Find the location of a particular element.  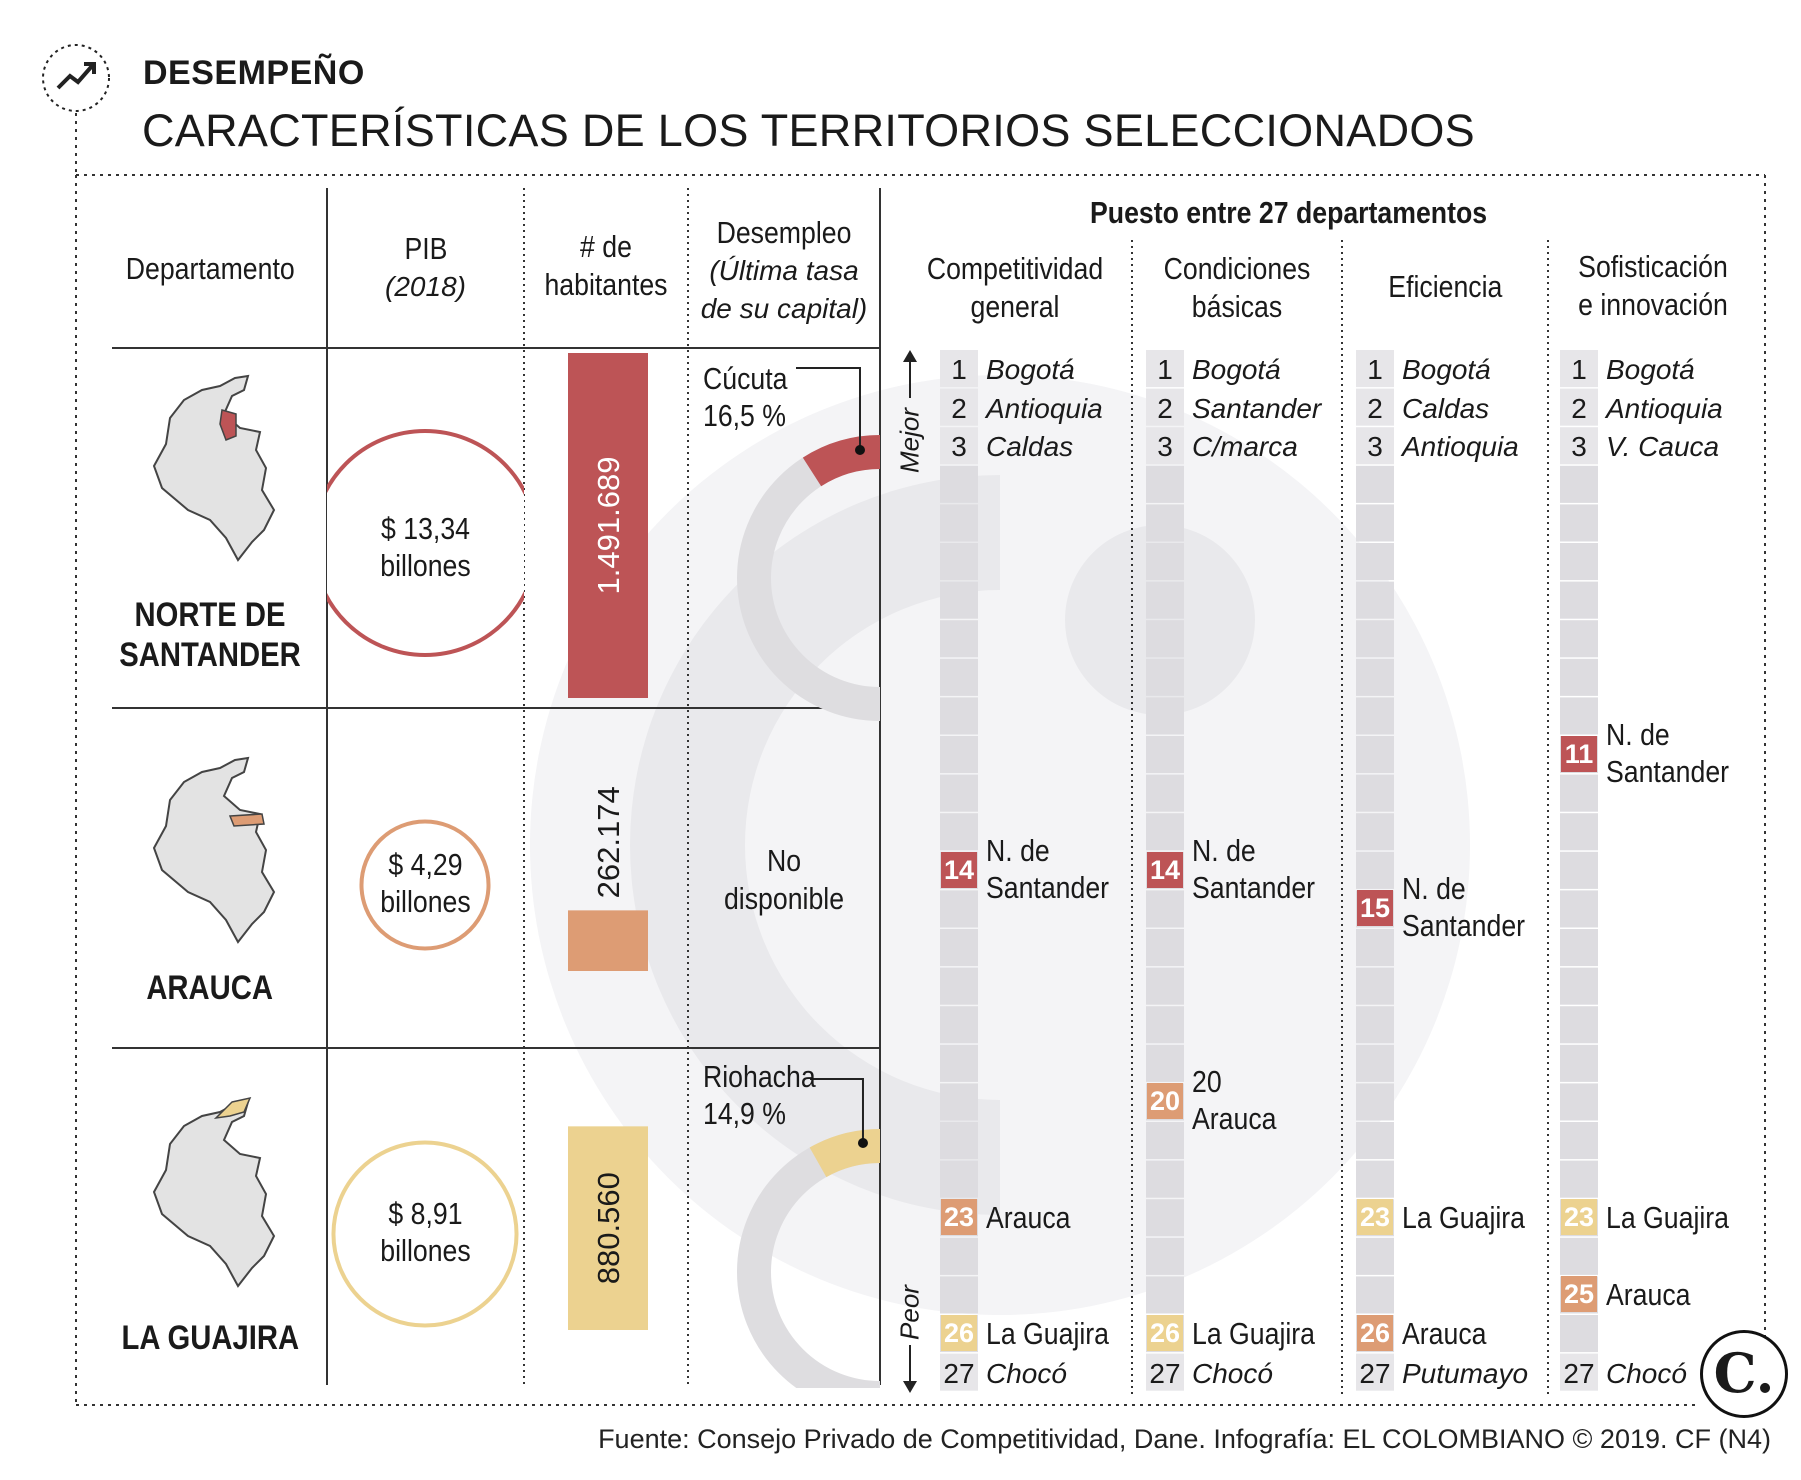

rank-number: 27 is located at coordinates (1375, 1373).